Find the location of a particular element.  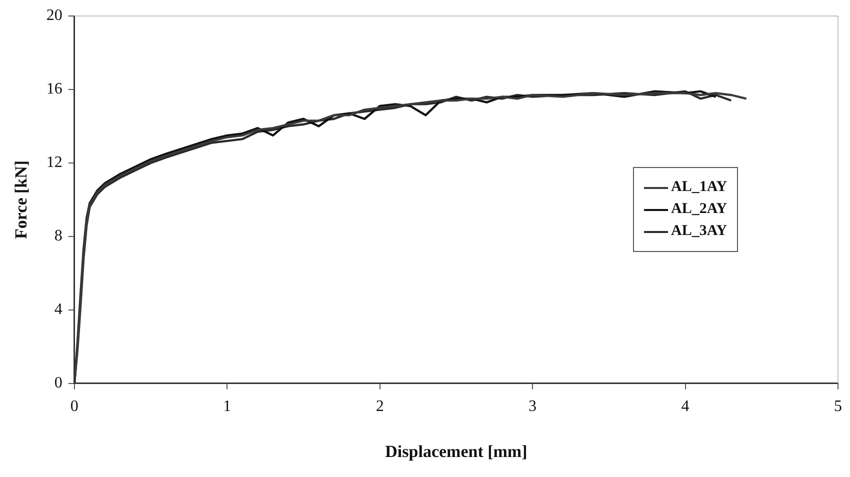

y-axis-title: Force [kN] is located at coordinates (21, 199).